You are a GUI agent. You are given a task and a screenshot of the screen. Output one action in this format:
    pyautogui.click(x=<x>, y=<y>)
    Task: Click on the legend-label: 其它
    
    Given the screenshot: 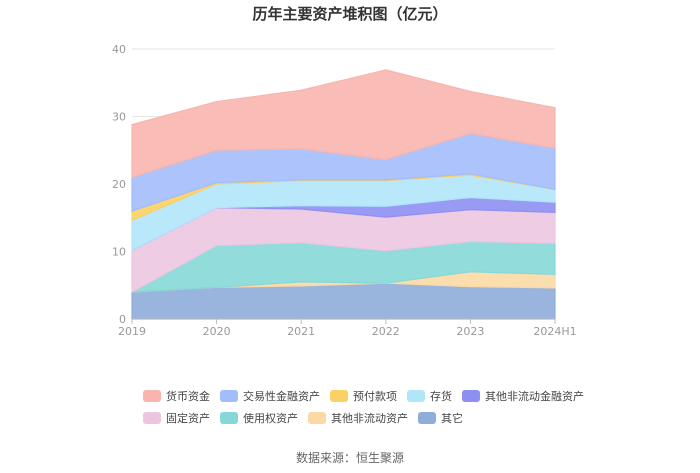 What is the action you would take?
    pyautogui.click(x=452, y=418)
    